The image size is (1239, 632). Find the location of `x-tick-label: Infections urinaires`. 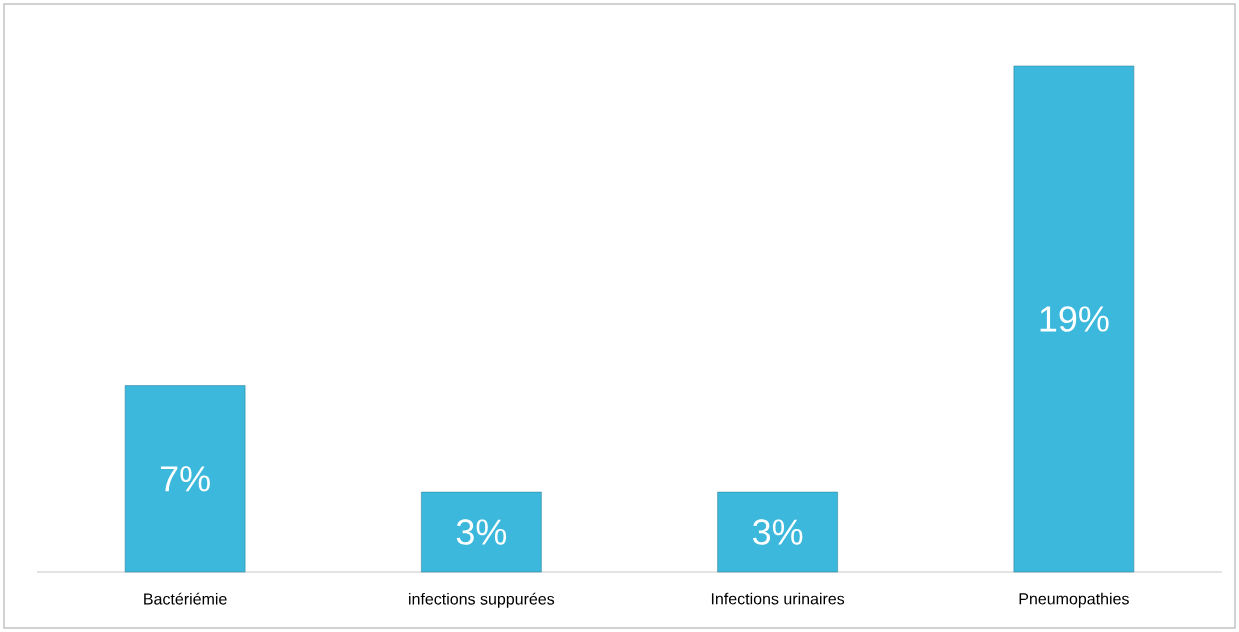

x-tick-label: Infections urinaires is located at coordinates (778, 598).